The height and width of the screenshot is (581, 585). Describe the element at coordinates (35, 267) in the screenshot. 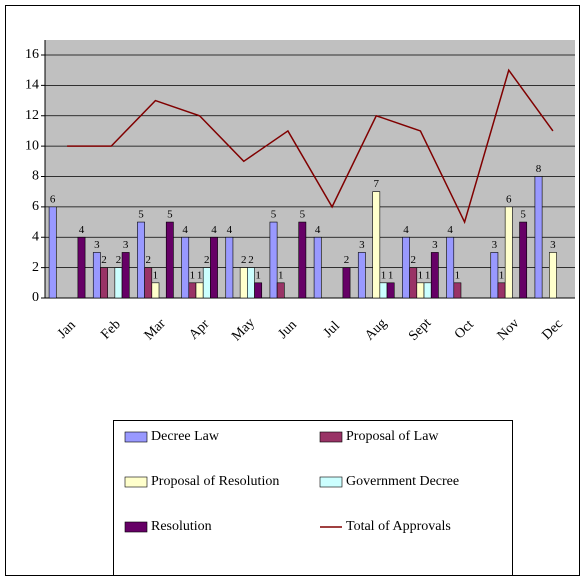

I see `y-tick-label: 2` at that location.